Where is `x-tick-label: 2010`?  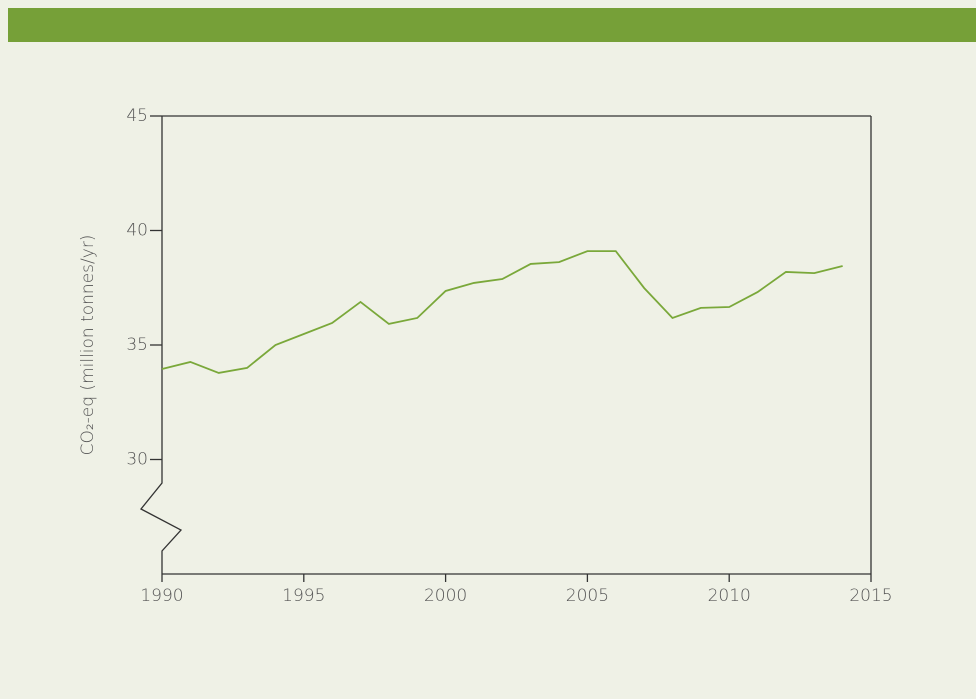 x-tick-label: 2010 is located at coordinates (729, 596).